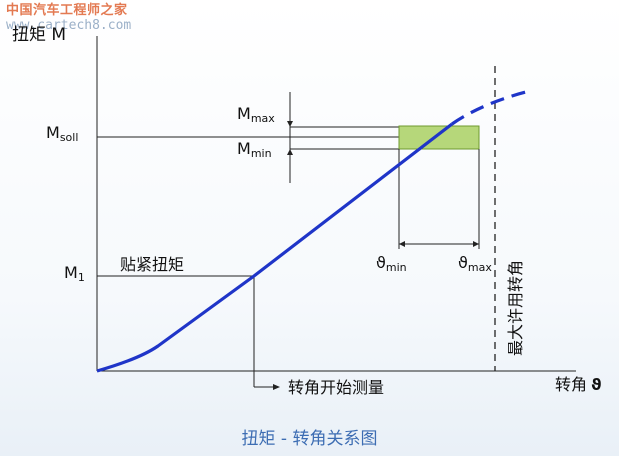 The image size is (619, 456). Describe the element at coordinates (276, 387) in the screenshot. I see `angle-start-arrowhead` at that location.